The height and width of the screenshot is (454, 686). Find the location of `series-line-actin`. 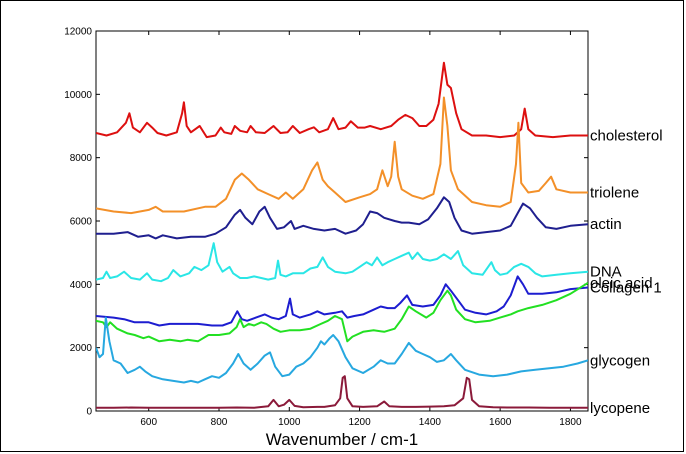

series-line-actin is located at coordinates (342, 218).